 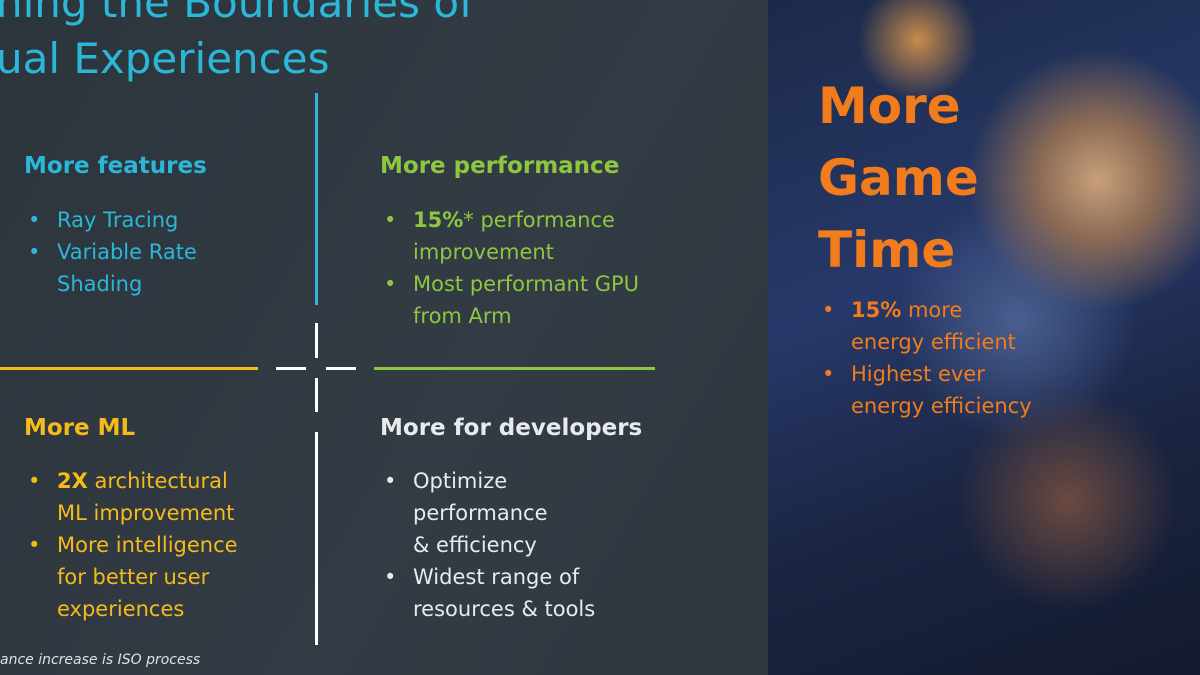 What do you see at coordinates (928, 390) in the screenshot?
I see `list-item: Highest ever energy efficiency` at bounding box center [928, 390].